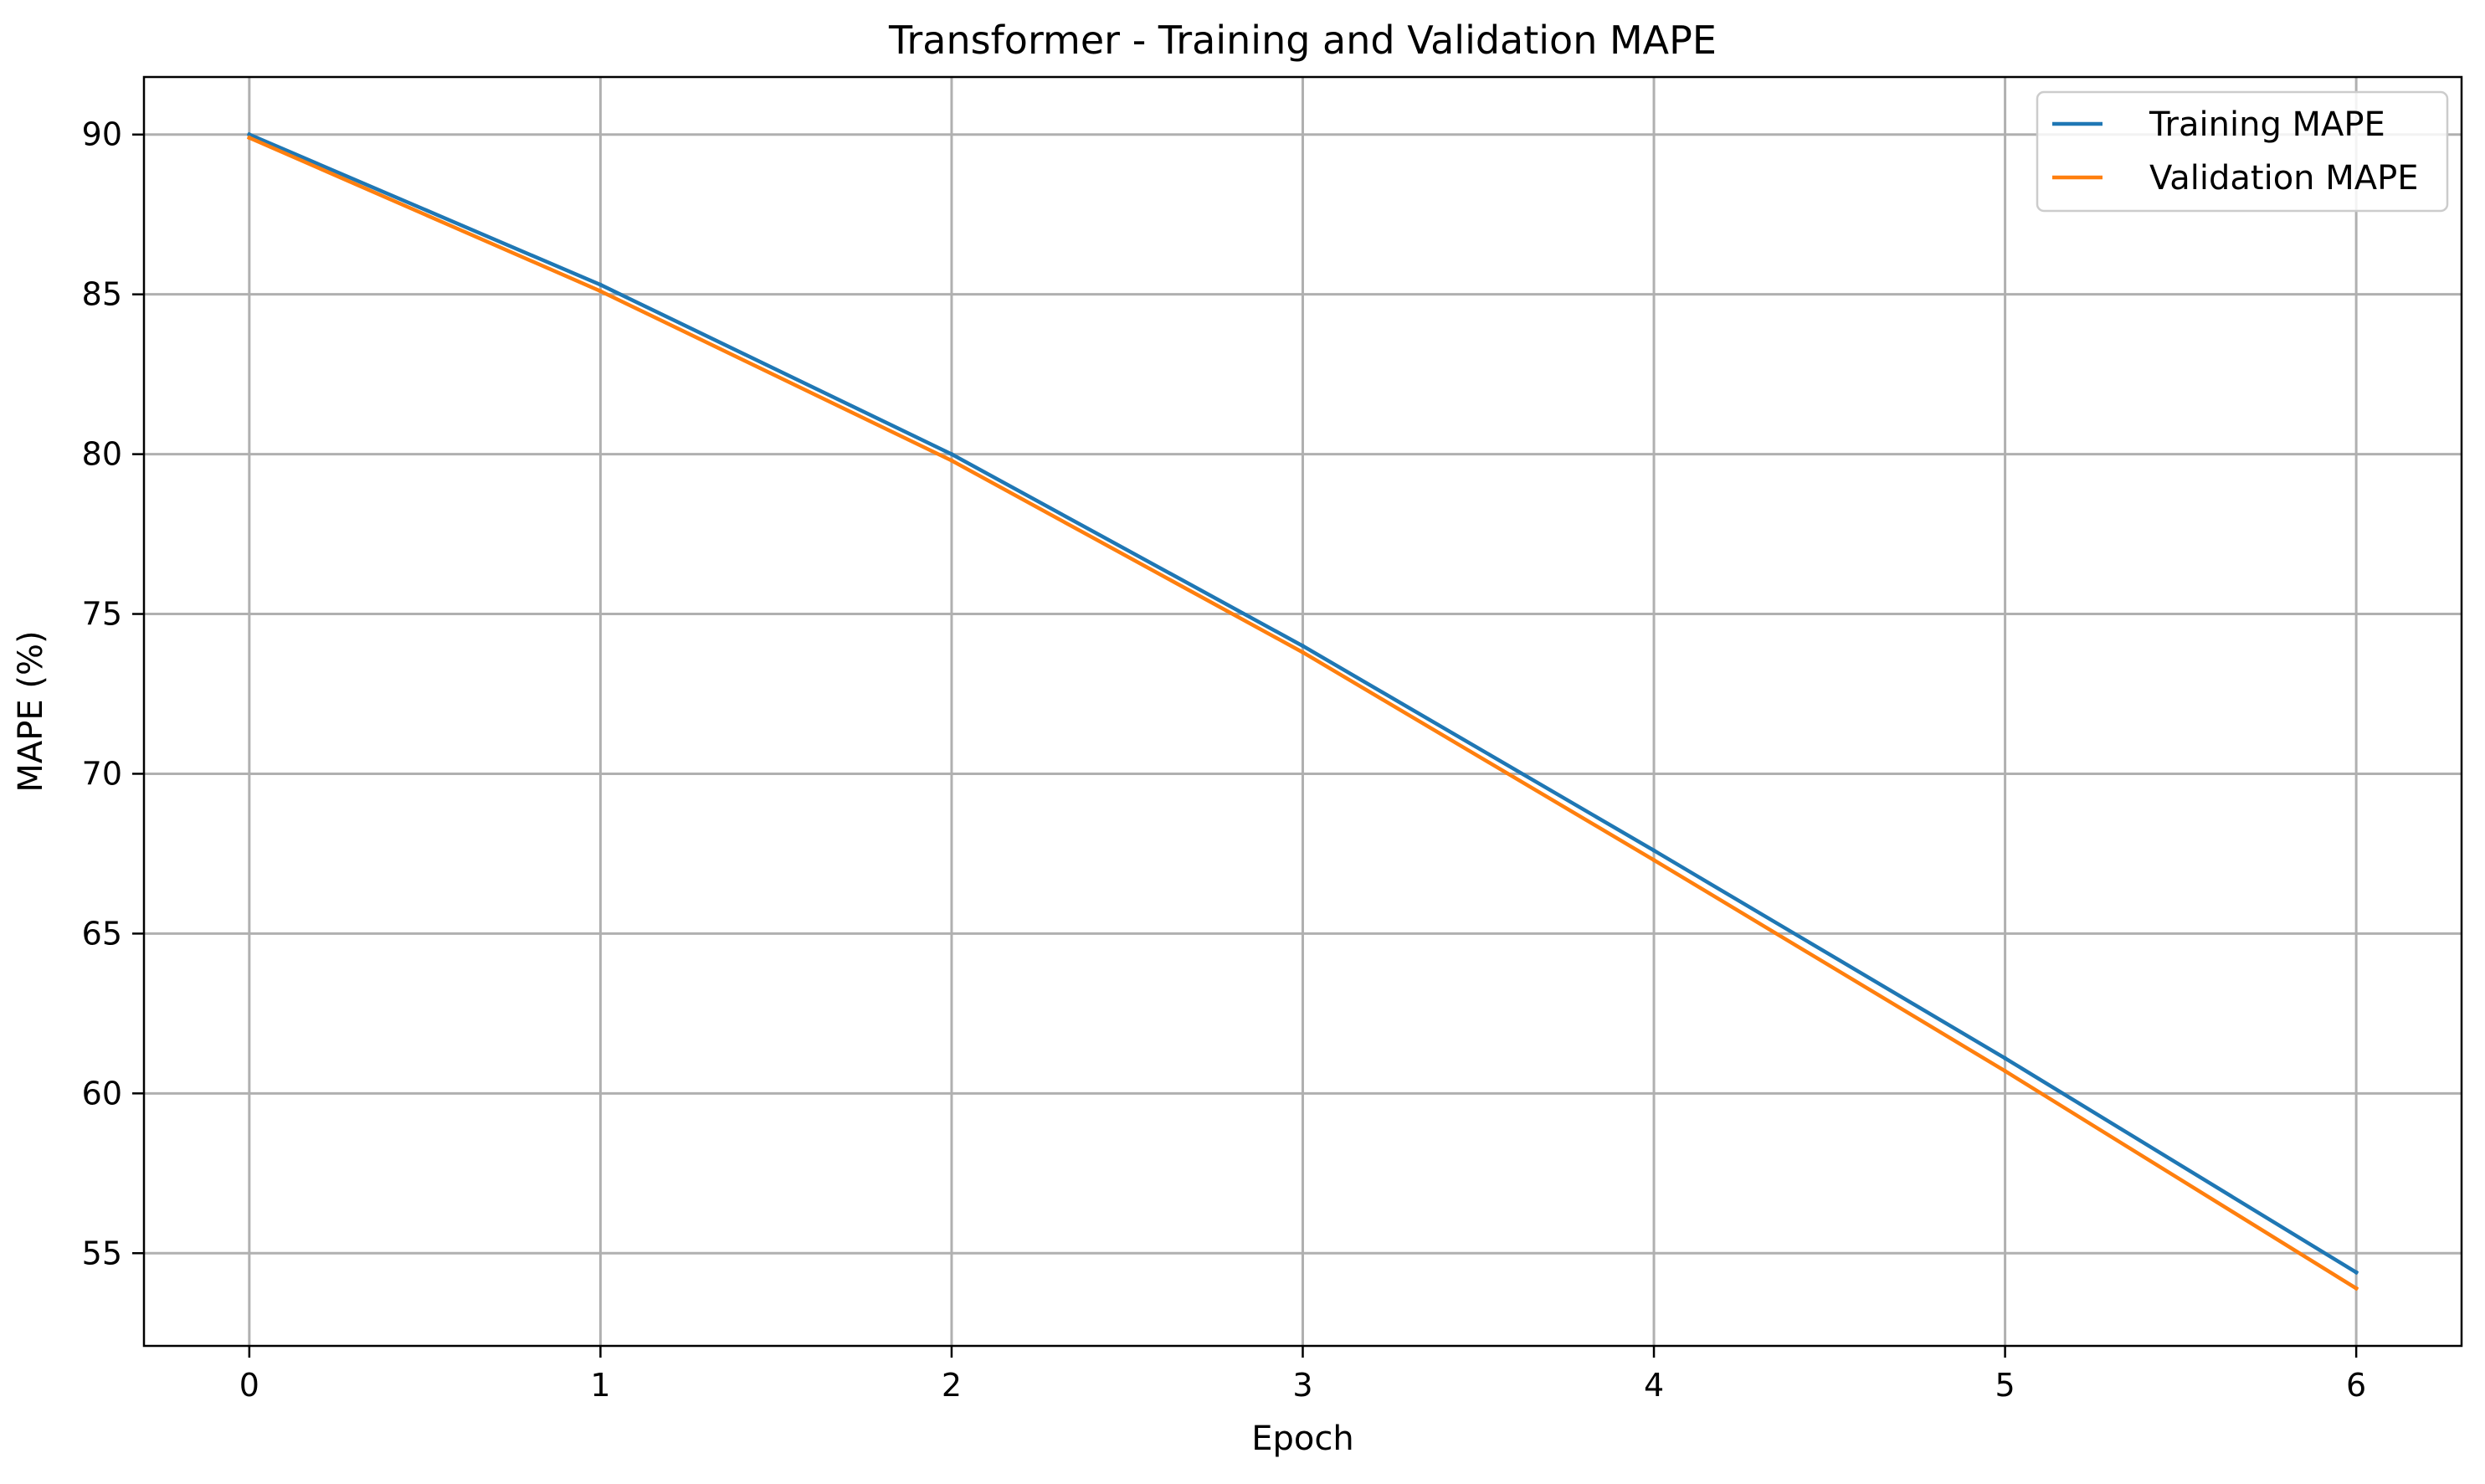 Image resolution: width=2485 pixels, height=1484 pixels. I want to click on x-tick-label: 1, so click(600, 1386).